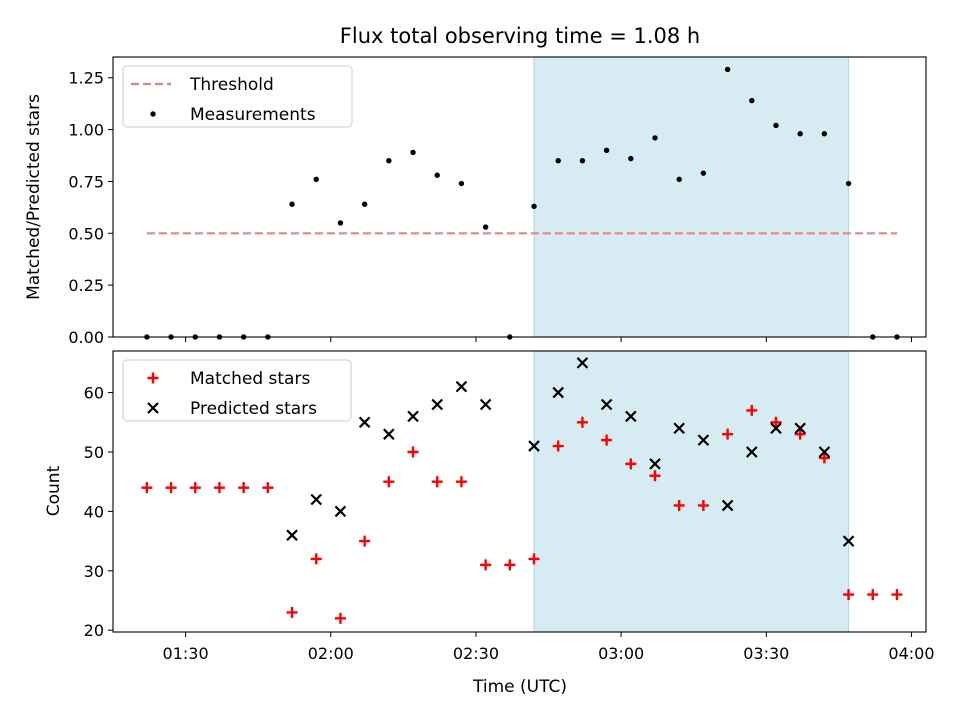 The width and height of the screenshot is (960, 720). I want to click on ratio-y-tick-label: 1.00, so click(86, 130).